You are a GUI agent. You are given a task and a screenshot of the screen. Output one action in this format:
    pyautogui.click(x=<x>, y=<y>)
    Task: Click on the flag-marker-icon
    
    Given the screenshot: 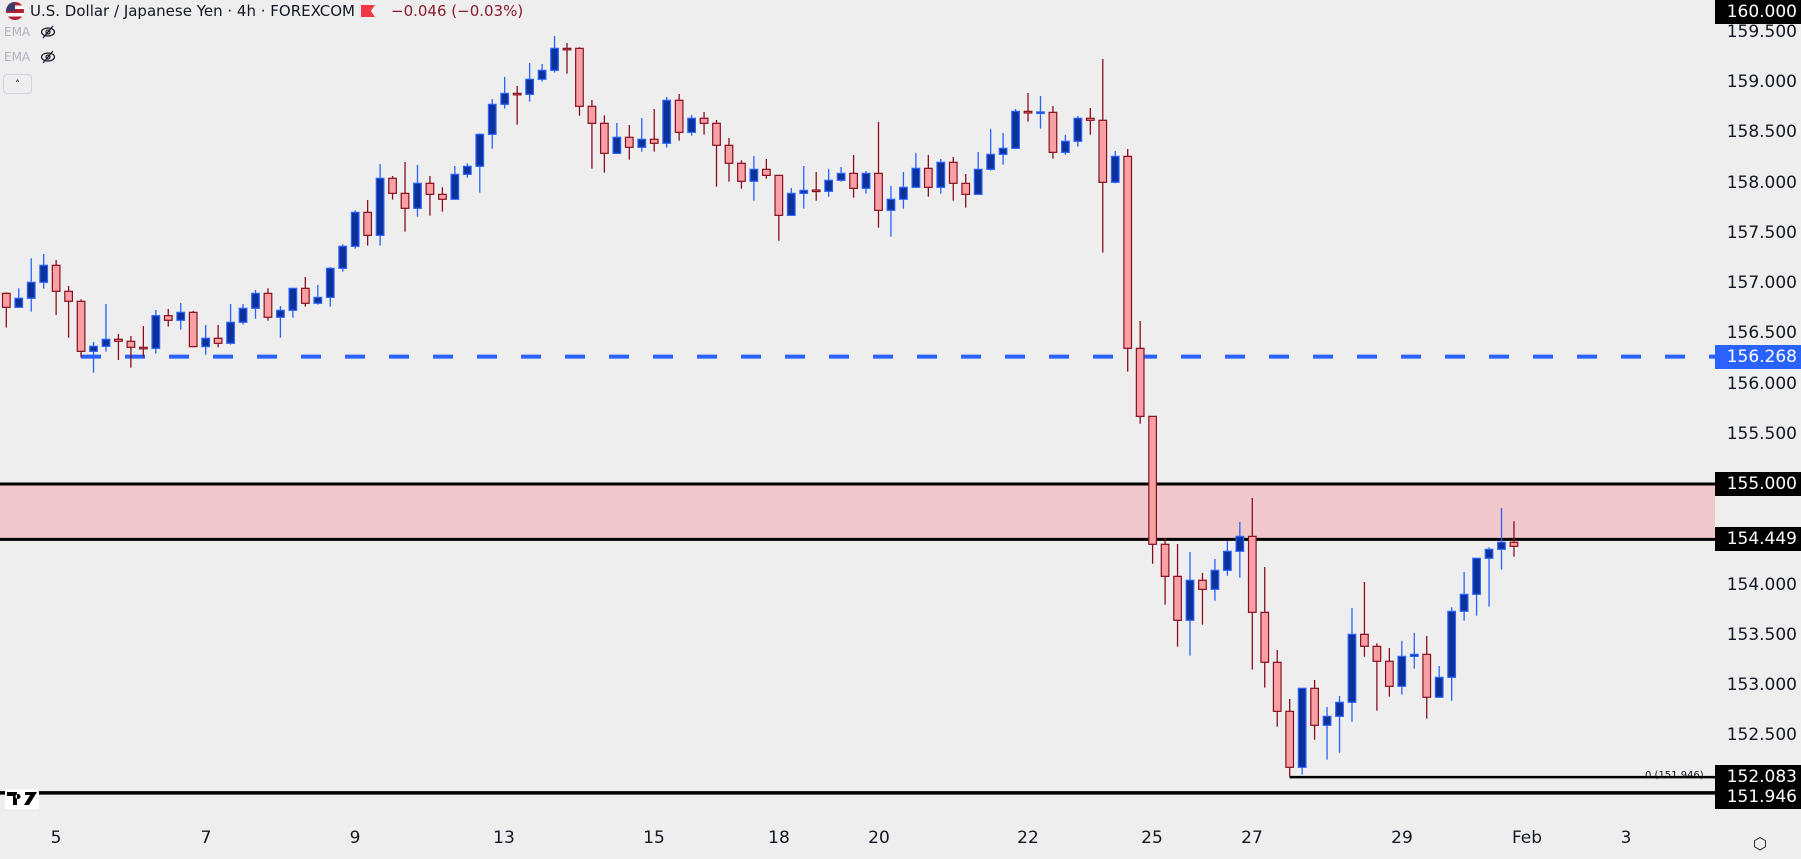 What is the action you would take?
    pyautogui.click(x=368, y=11)
    